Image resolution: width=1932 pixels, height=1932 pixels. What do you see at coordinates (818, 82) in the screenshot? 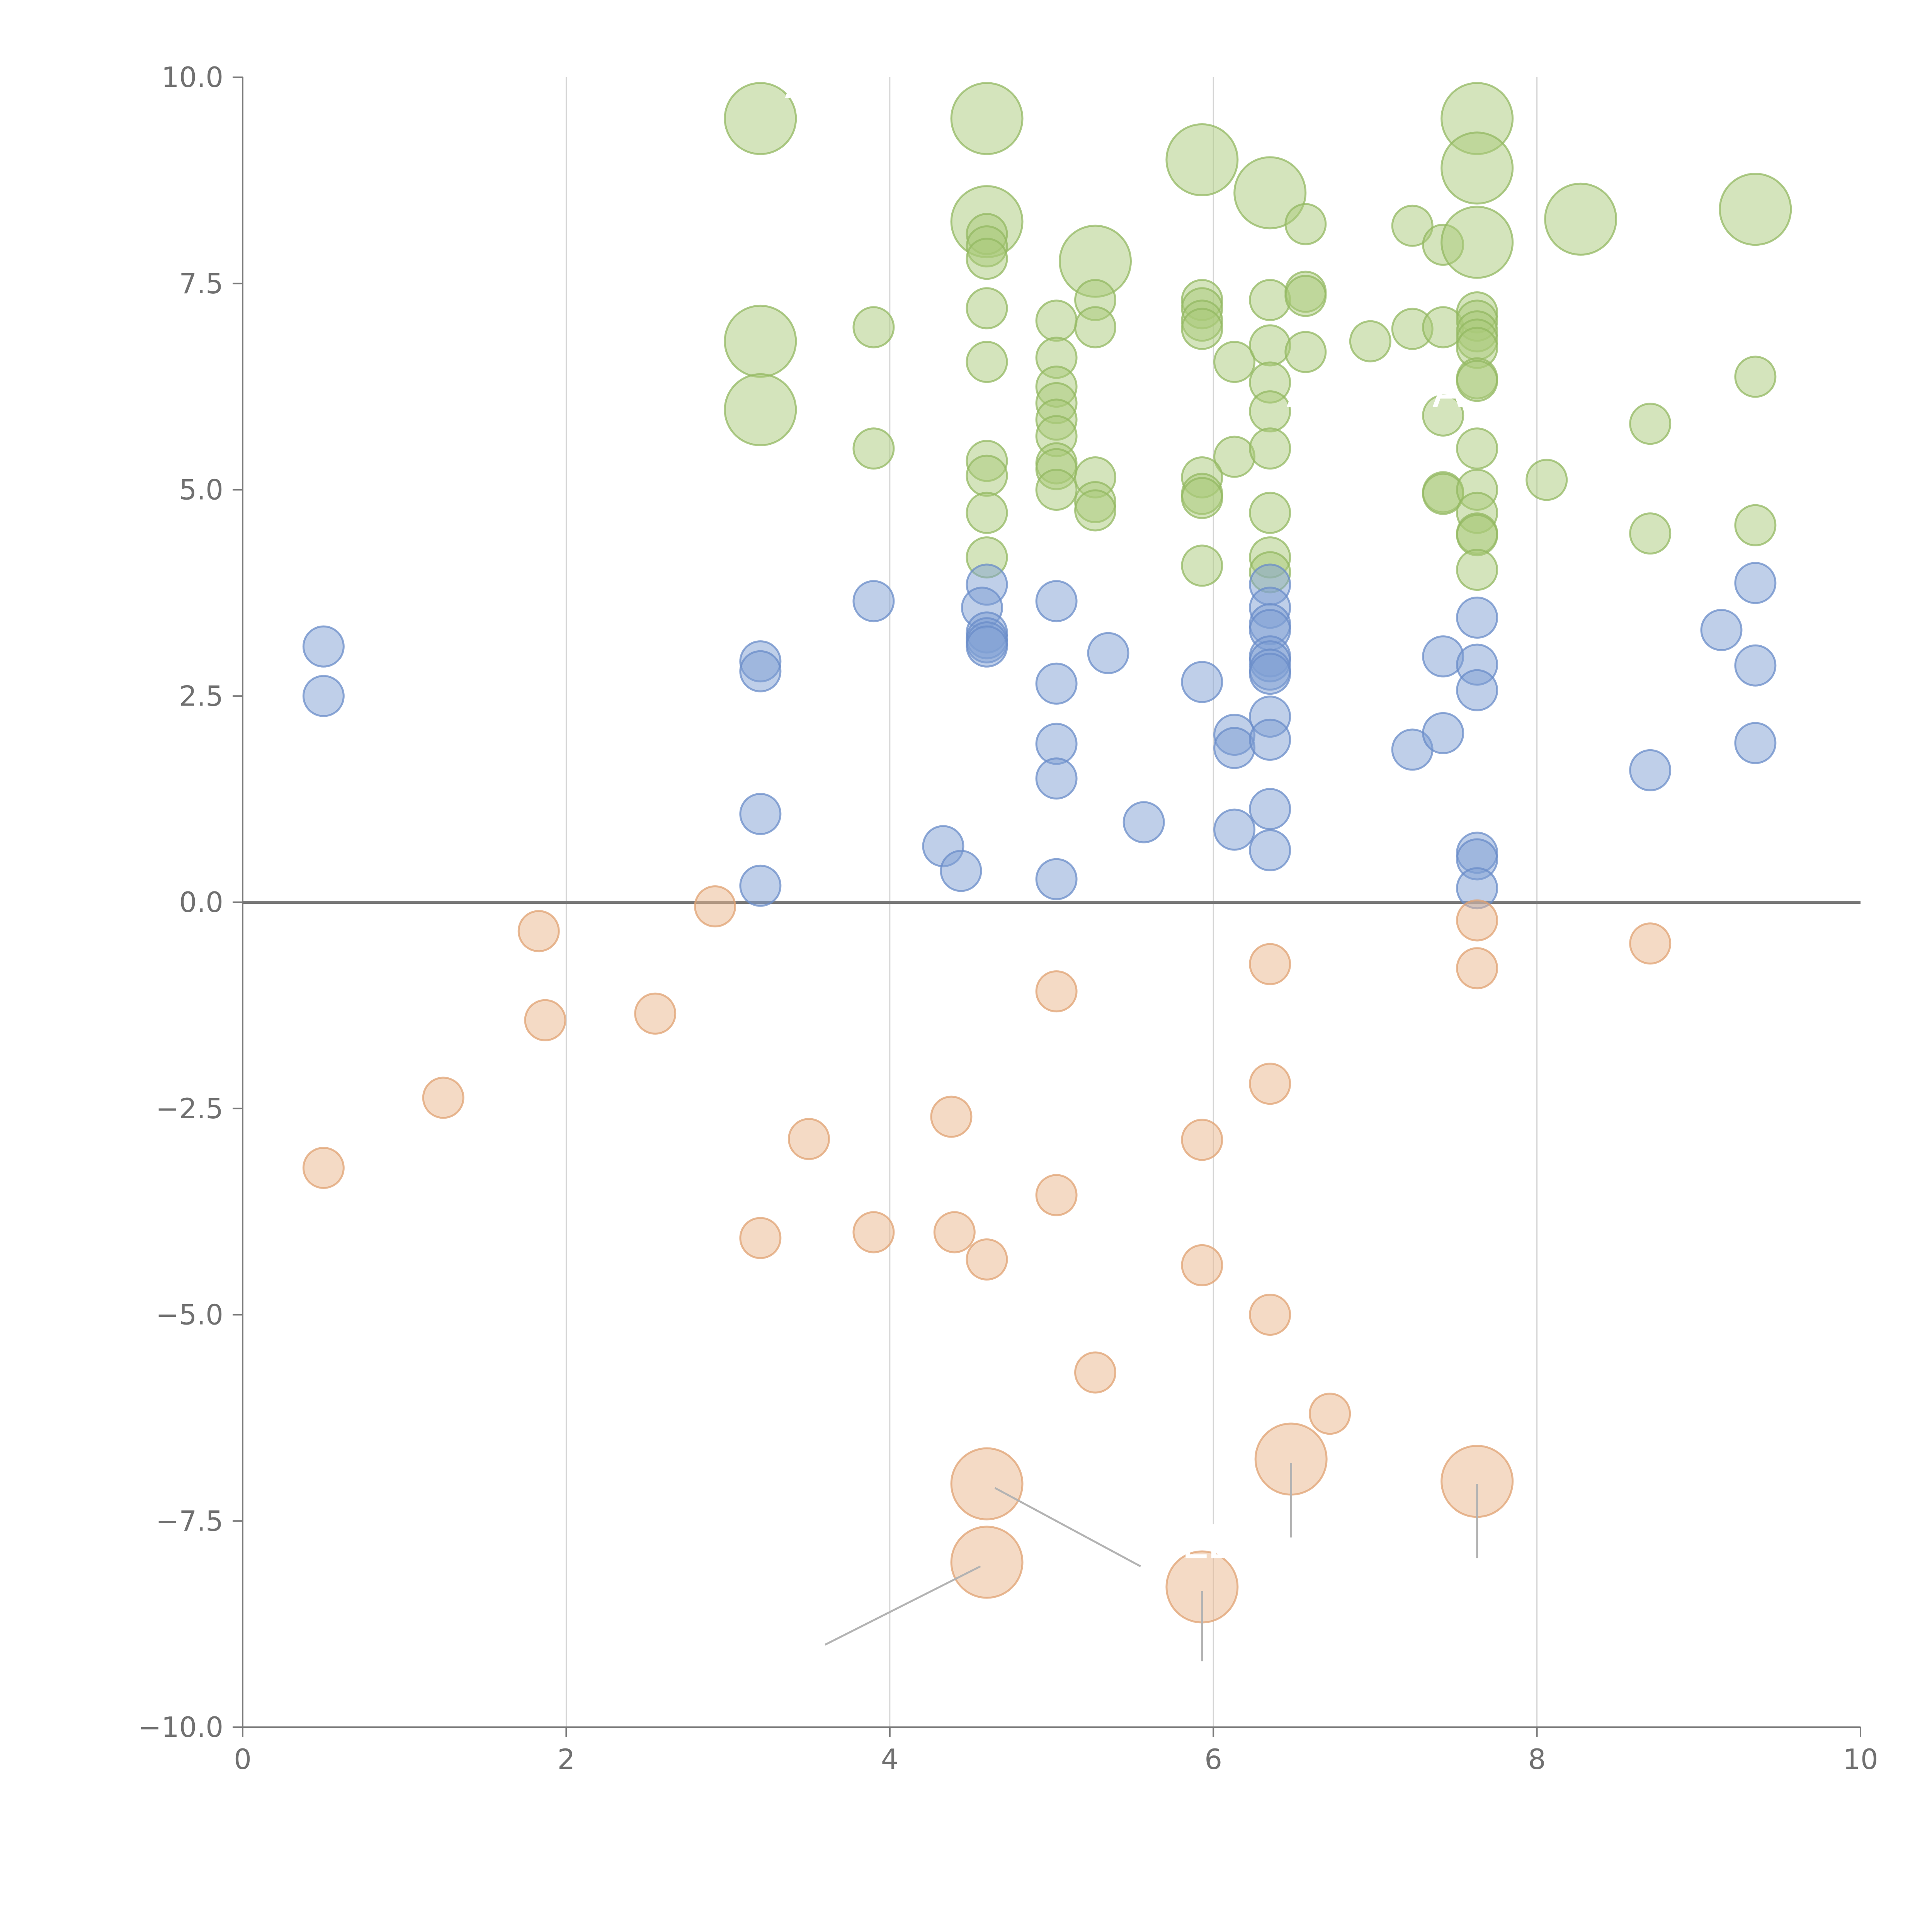
I see `annotation-label: AA` at bounding box center [818, 82].